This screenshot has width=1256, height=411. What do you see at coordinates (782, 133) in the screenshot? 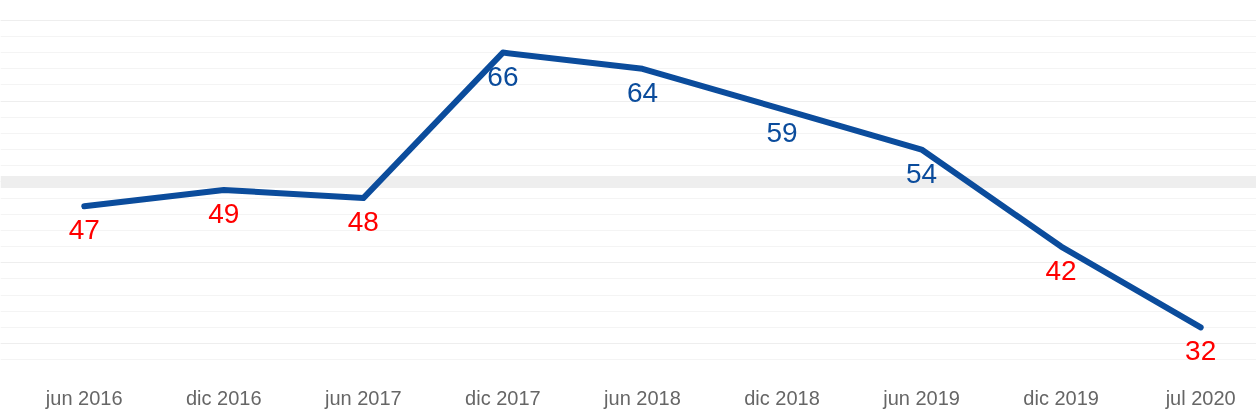
I see `data-label: 59` at bounding box center [782, 133].